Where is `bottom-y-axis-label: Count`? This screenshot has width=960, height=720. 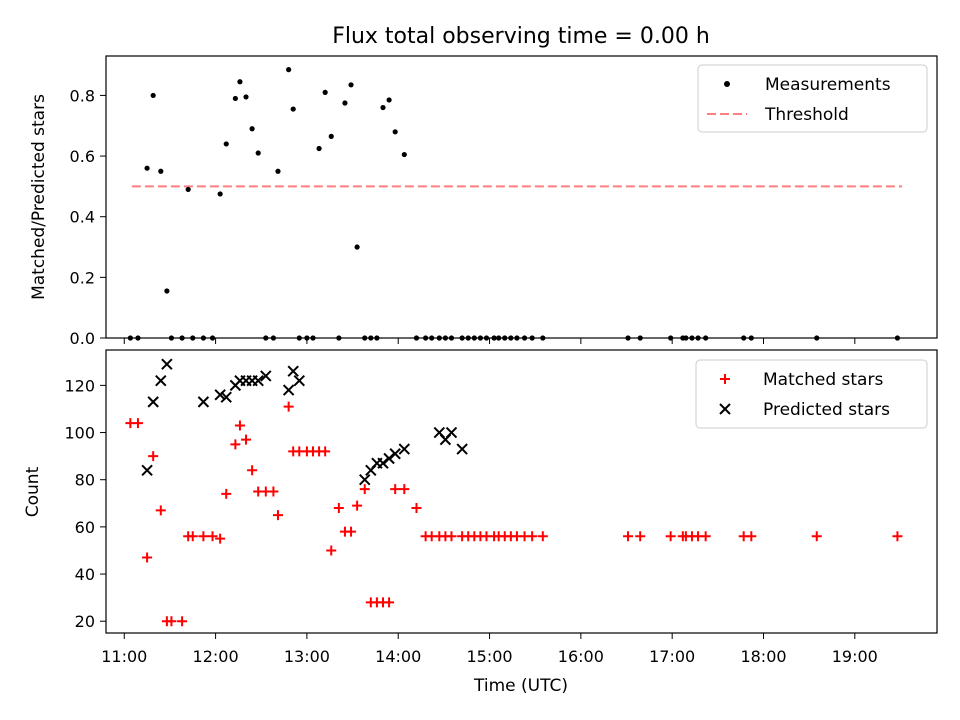
bottom-y-axis-label: Count is located at coordinates (33, 491).